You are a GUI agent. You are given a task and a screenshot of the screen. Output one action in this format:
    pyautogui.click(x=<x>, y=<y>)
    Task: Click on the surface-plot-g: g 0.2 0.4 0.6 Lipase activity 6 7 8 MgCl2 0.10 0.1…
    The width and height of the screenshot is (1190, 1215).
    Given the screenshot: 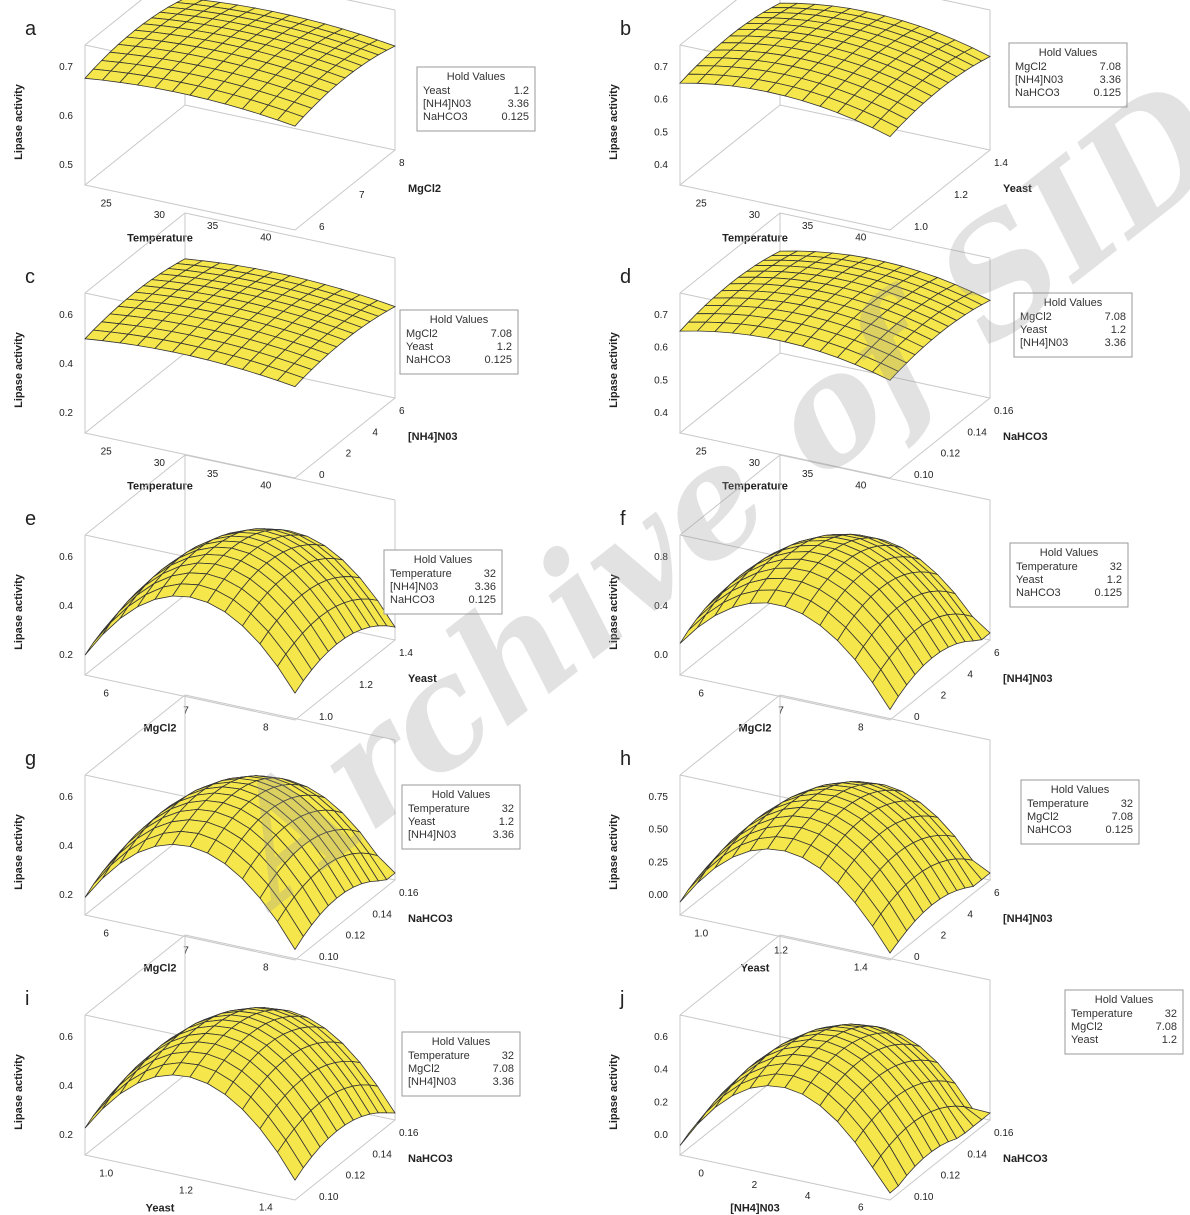 What is the action you would take?
    pyautogui.click(x=267, y=834)
    